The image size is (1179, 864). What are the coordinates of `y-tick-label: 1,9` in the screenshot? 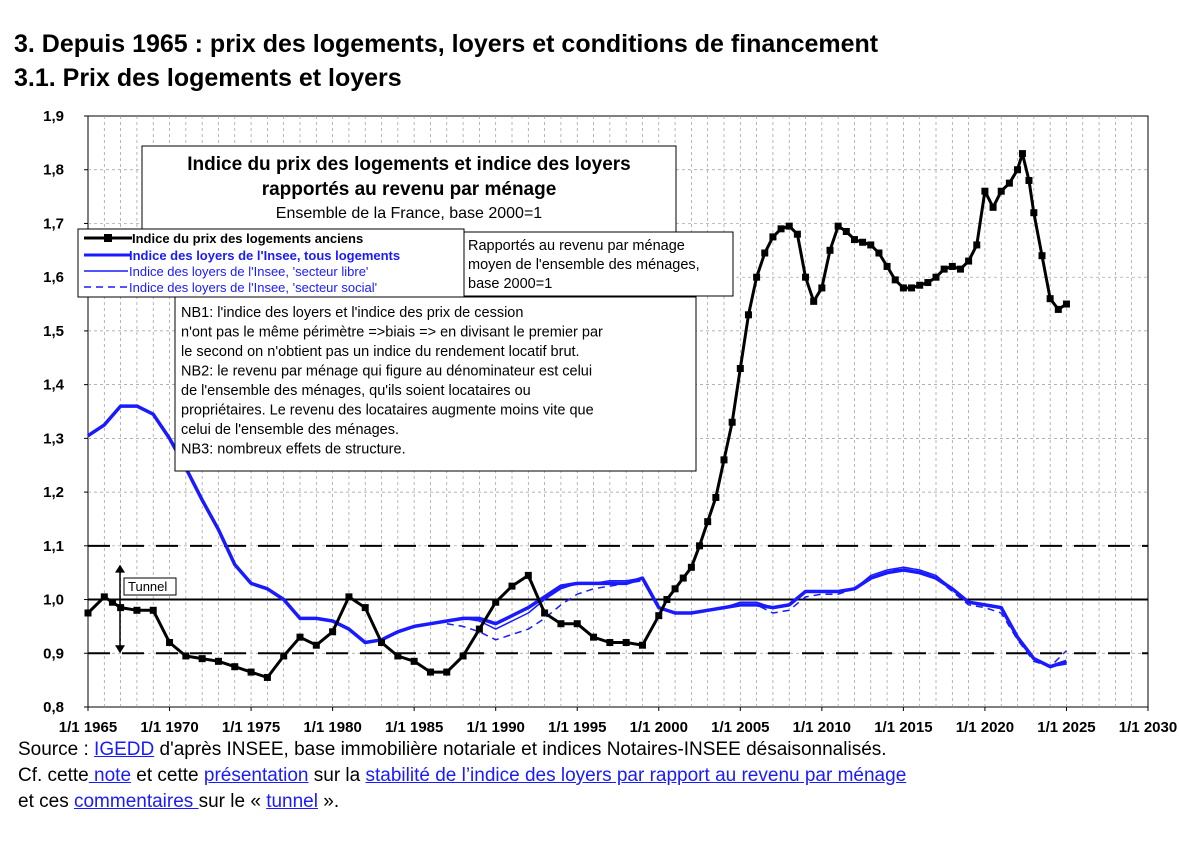 It's located at (53, 116).